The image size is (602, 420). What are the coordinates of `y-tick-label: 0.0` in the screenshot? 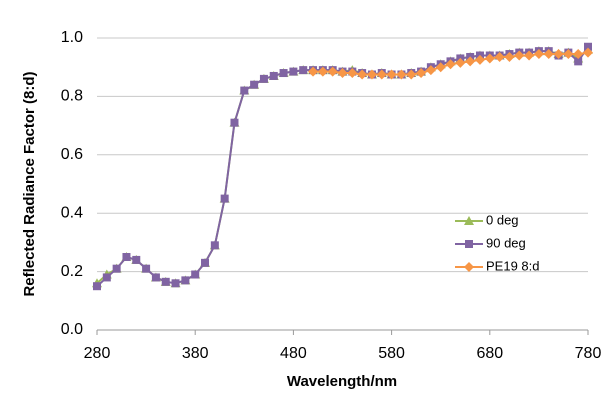 It's located at (72, 329).